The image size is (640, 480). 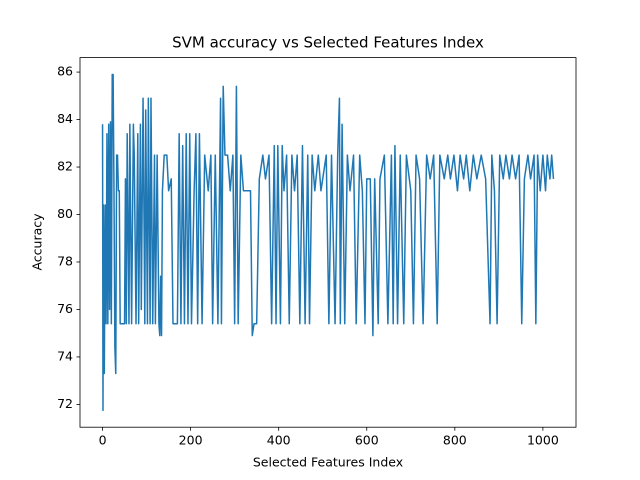 What do you see at coordinates (367, 440) in the screenshot?
I see `x-tick-label: 600` at bounding box center [367, 440].